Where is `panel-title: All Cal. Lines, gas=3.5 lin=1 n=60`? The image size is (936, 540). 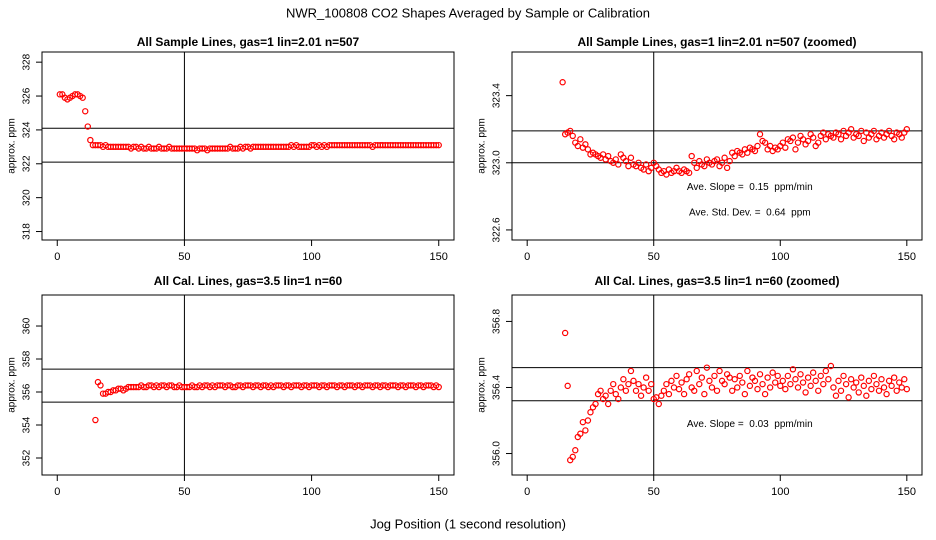 panel-title: All Cal. Lines, gas=3.5 lin=1 n=60 is located at coordinates (248, 281).